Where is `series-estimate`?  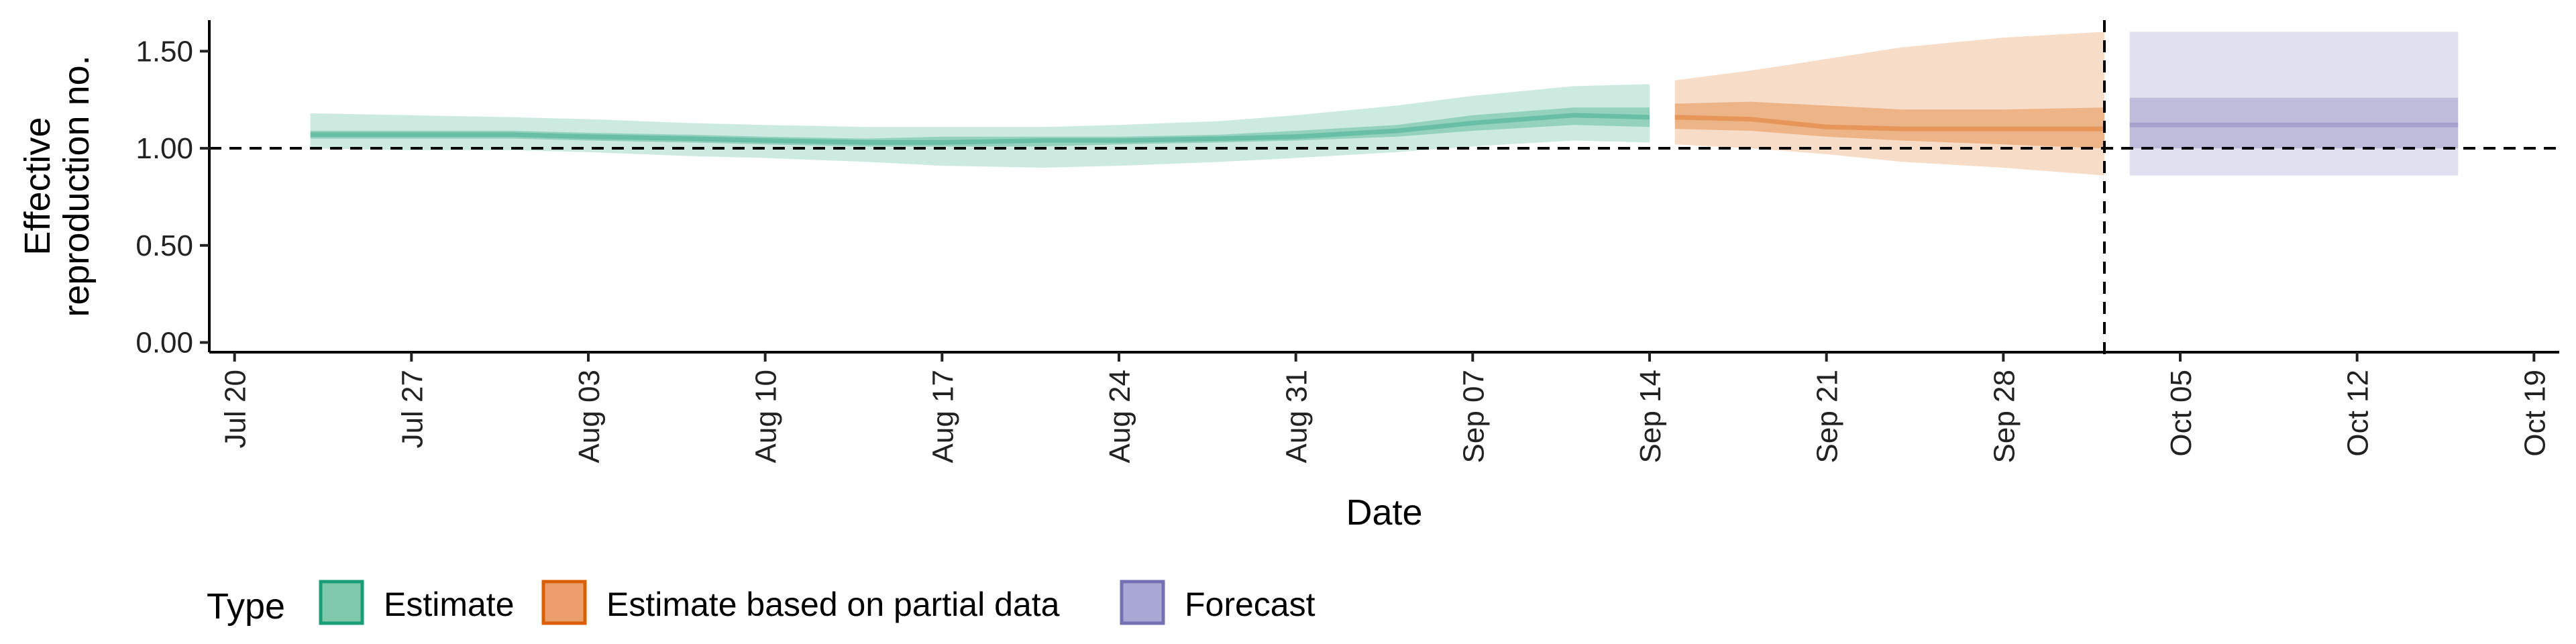 series-estimate is located at coordinates (980, 126).